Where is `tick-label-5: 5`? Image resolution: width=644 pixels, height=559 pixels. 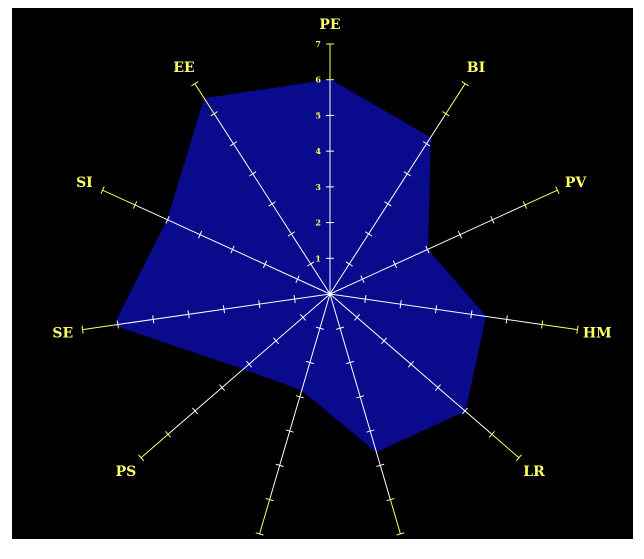
tick-label-5: 5 is located at coordinates (318, 115).